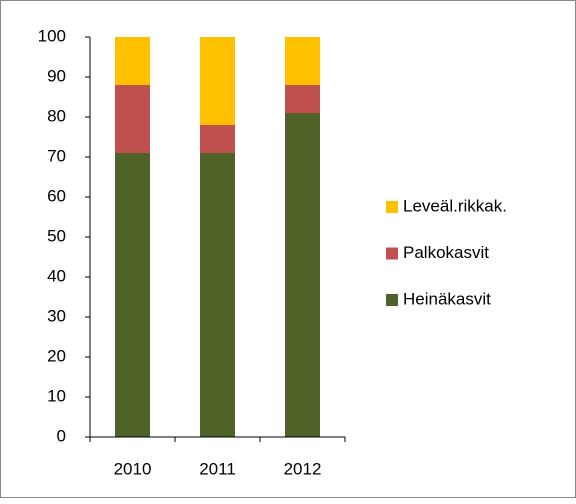  What do you see at coordinates (56, 275) in the screenshot?
I see `y-tick-label: 40` at bounding box center [56, 275].